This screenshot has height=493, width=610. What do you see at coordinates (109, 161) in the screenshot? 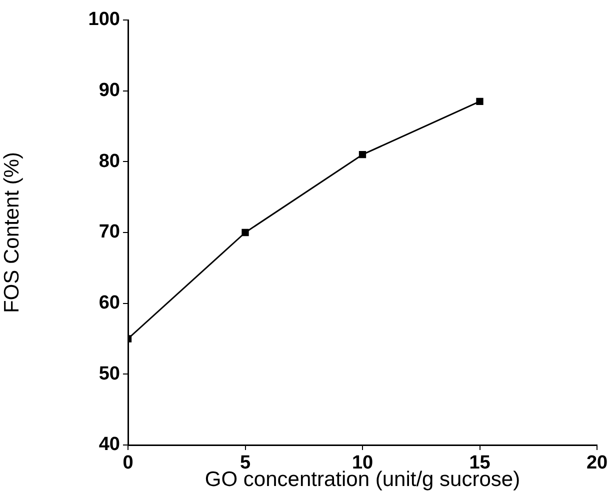
I see `y-tick-label: 80` at bounding box center [109, 161].